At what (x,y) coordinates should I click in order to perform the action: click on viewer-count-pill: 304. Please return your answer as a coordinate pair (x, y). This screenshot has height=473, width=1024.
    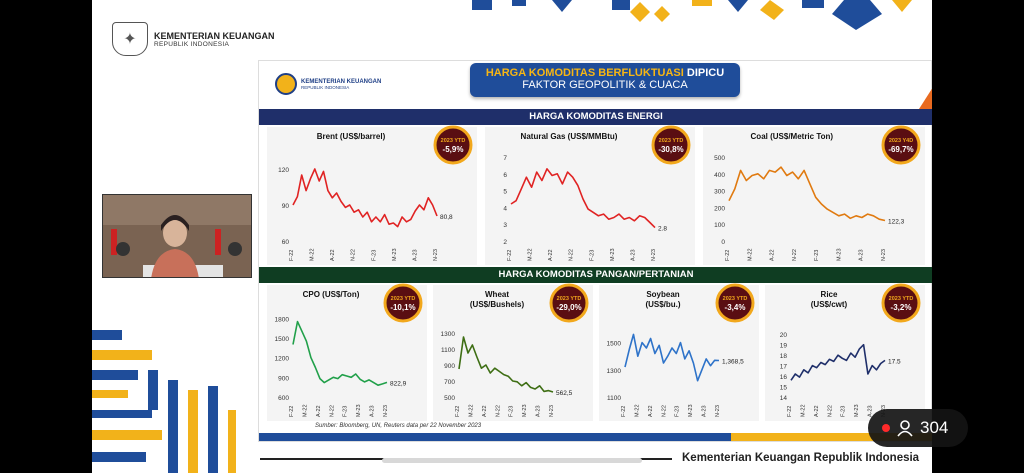
    Looking at the image, I should click on (918, 428).